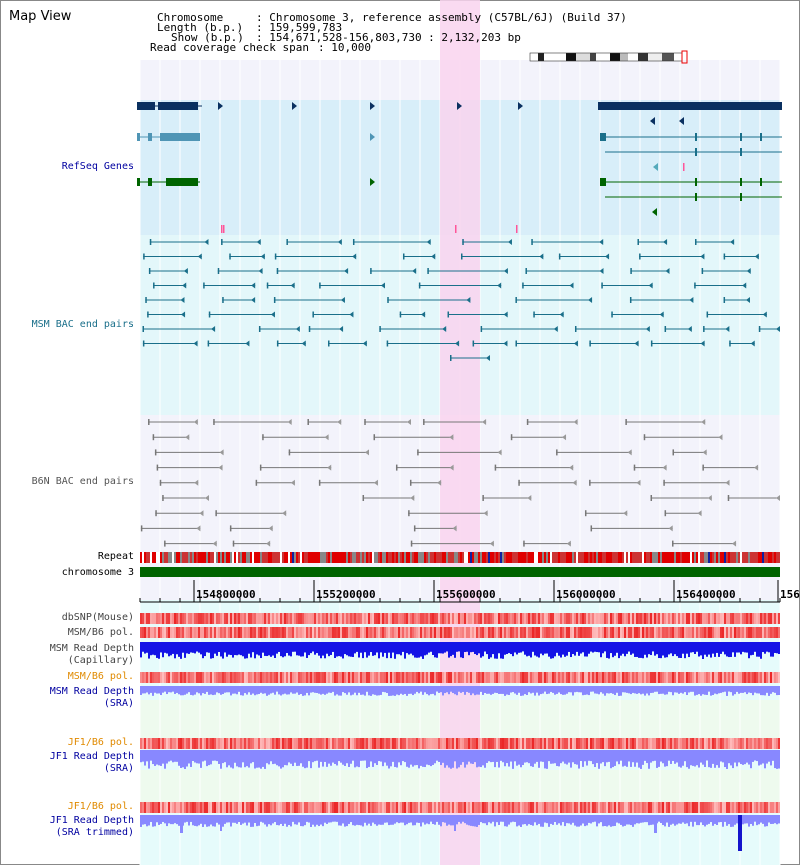 The height and width of the screenshot is (865, 800). What do you see at coordinates (100, 632) in the screenshot?
I see `track-label-msm-b6-pol: MSM/B6 pol.` at bounding box center [100, 632].